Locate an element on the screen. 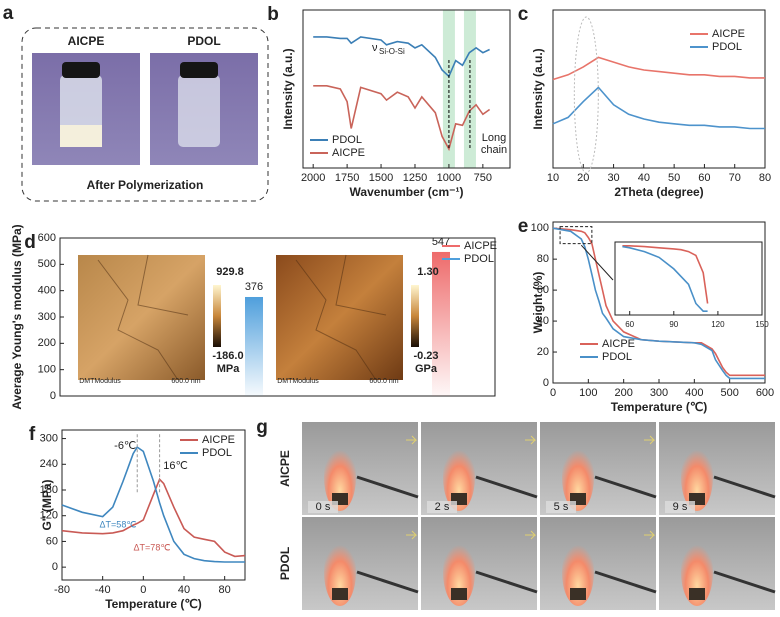 This screenshot has width=780, height=617. colorbar-max: 929.8 is located at coordinates (230, 272).